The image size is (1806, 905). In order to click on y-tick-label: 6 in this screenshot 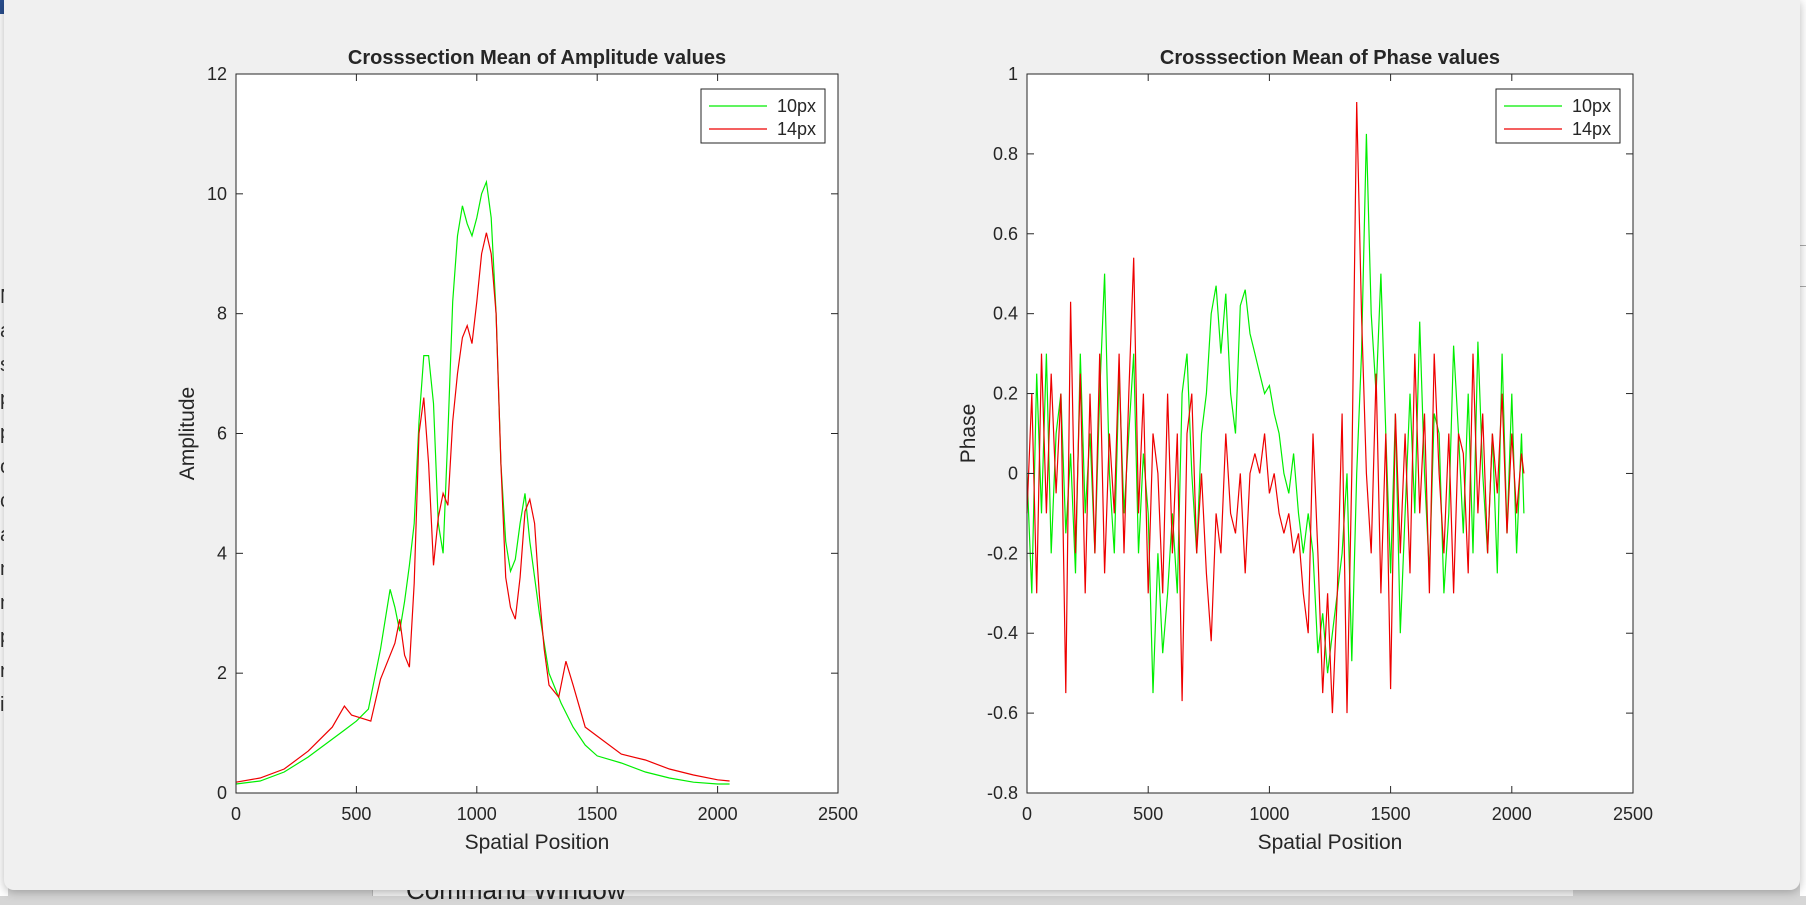, I will do `click(222, 434)`.